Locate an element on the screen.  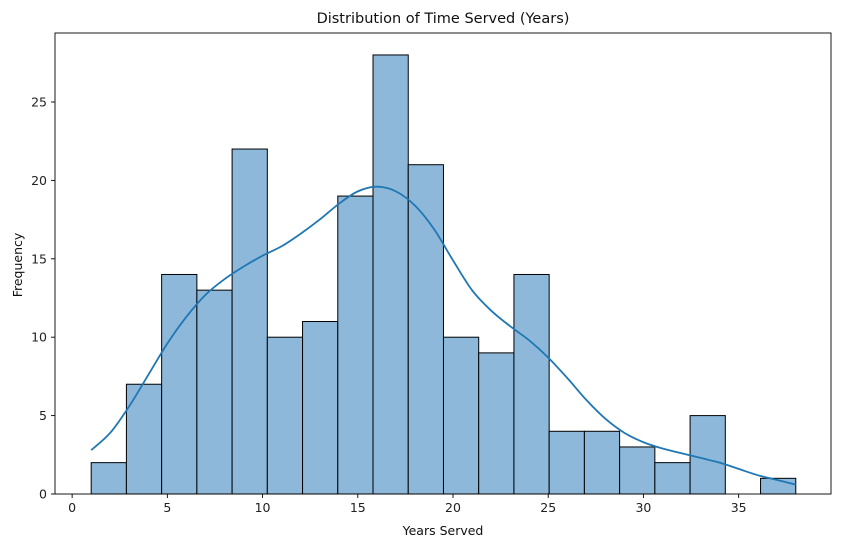
x-tick-label: 15 is located at coordinates (358, 507).